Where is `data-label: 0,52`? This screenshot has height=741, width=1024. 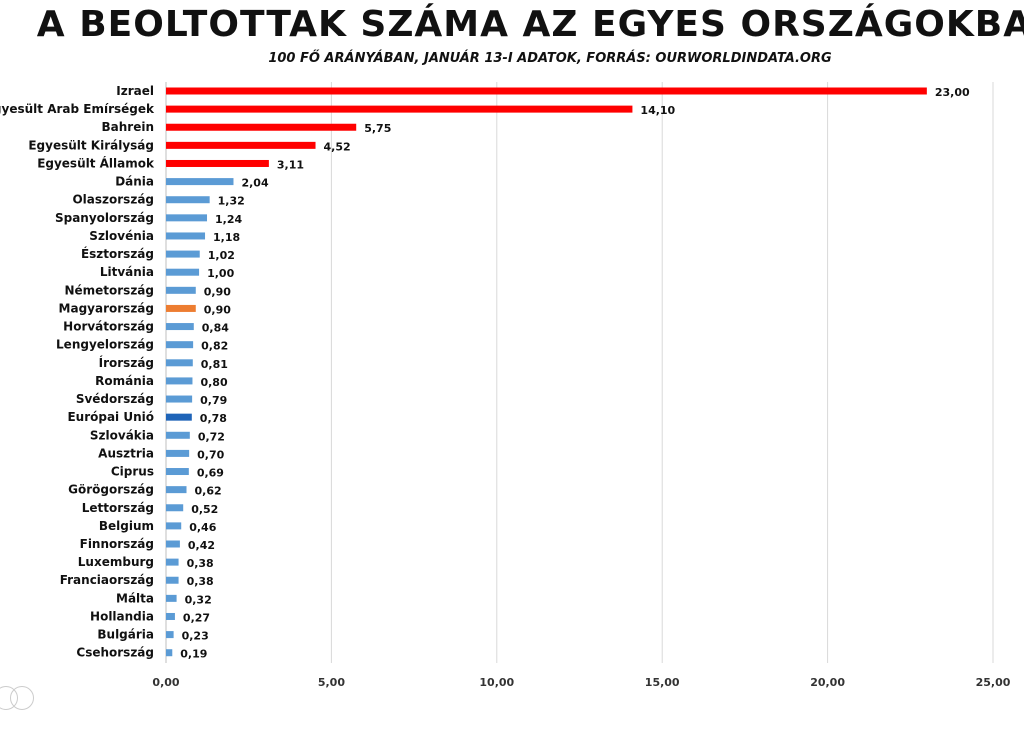 data-label: 0,52 is located at coordinates (204, 509).